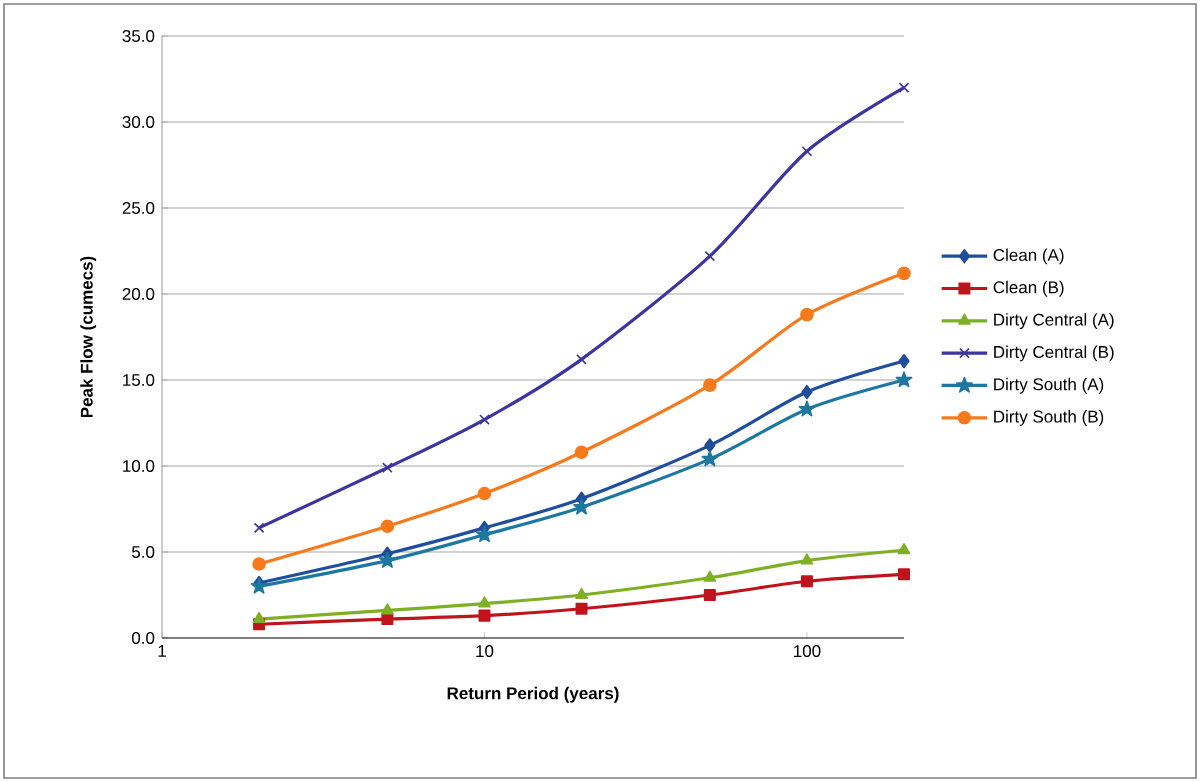 This screenshot has height=782, width=1200. What do you see at coordinates (1054, 321) in the screenshot?
I see `legend-label: Dirty Central (A)` at bounding box center [1054, 321].